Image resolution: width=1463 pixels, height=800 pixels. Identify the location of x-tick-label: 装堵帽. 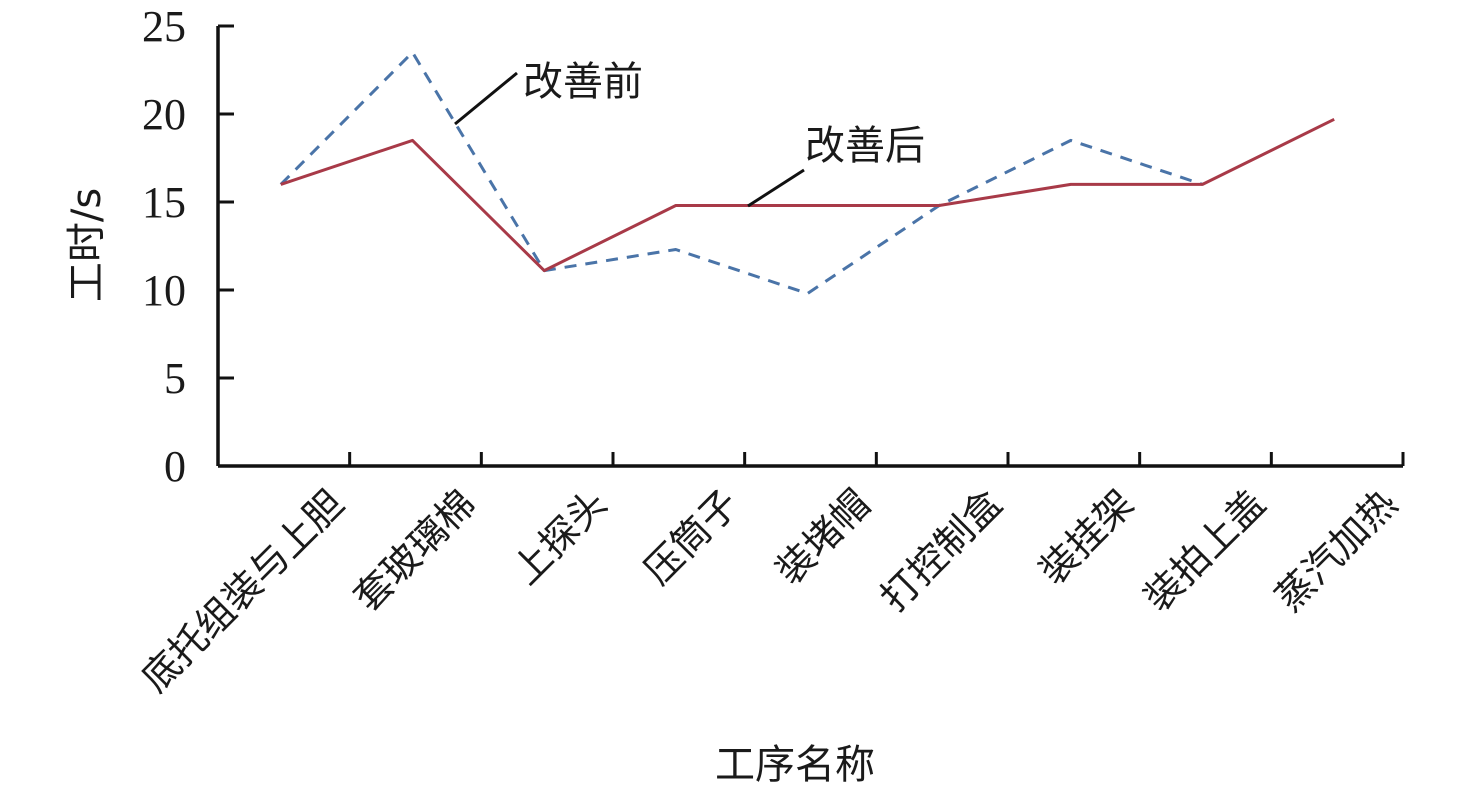
(823, 537).